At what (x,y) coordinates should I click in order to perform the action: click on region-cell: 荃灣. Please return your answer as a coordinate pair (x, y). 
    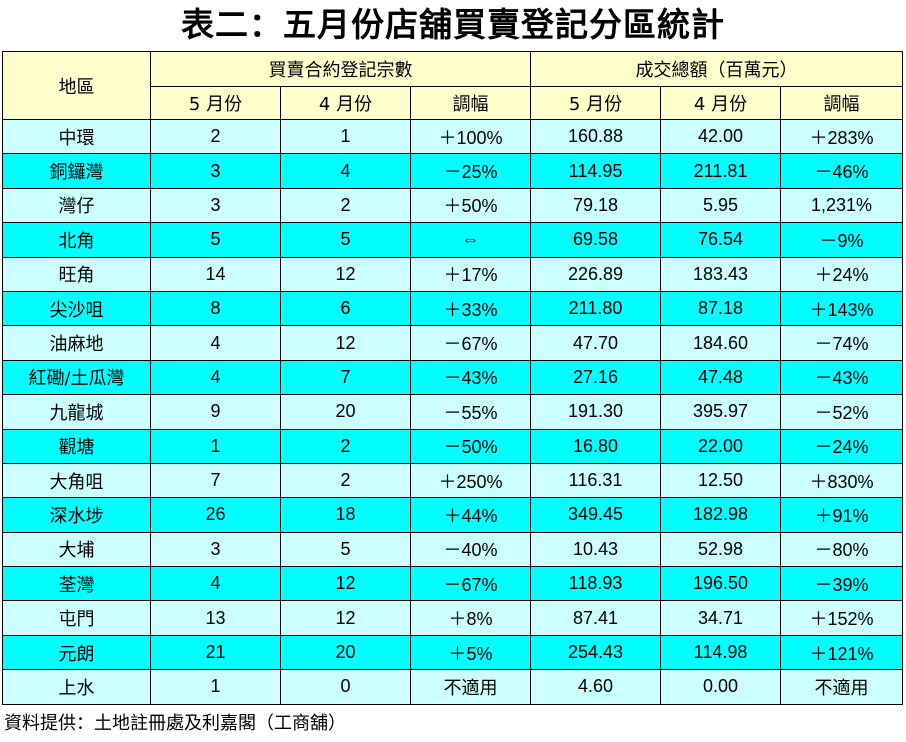
    Looking at the image, I should click on (76, 584).